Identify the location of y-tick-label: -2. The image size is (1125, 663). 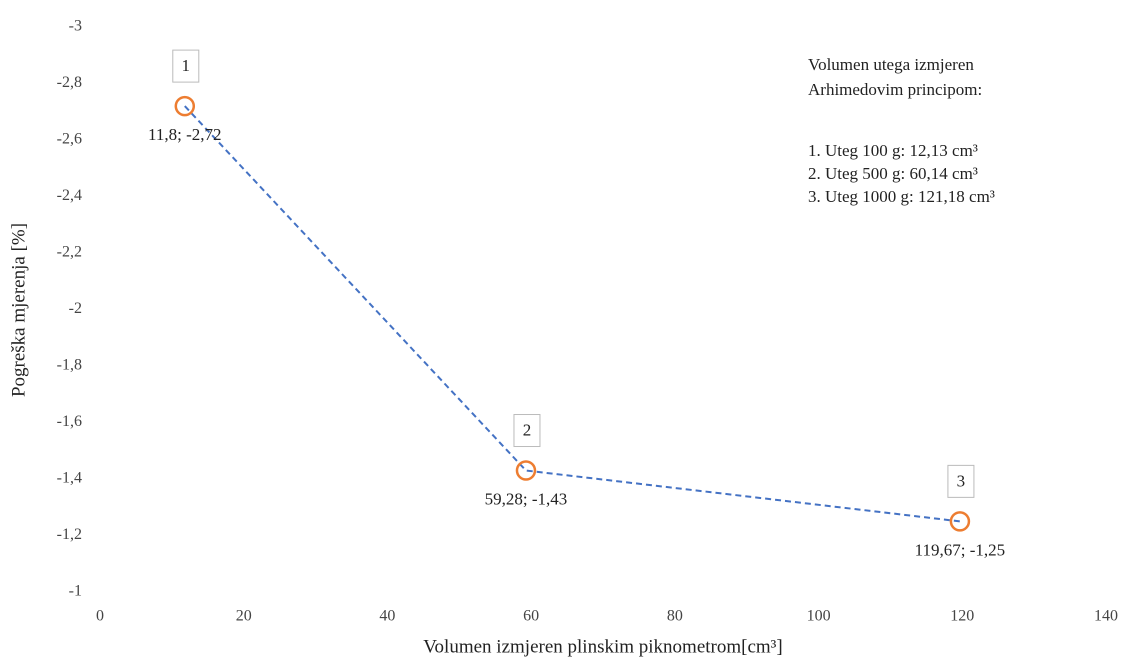
(75, 308).